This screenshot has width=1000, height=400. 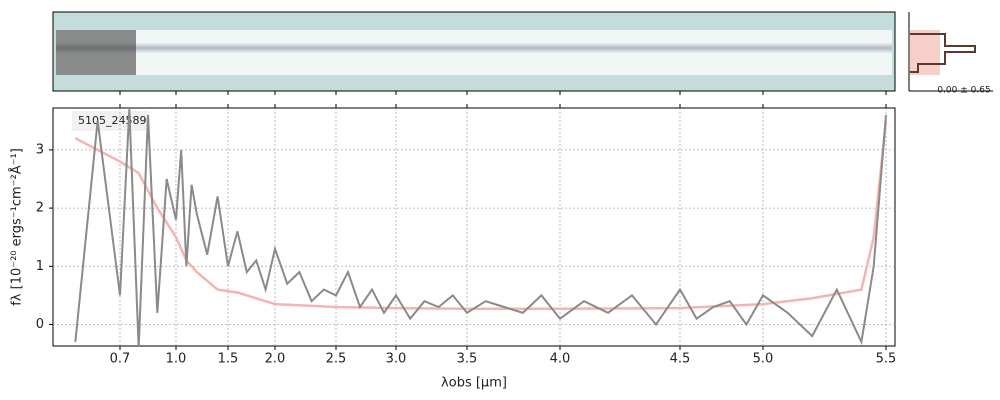 What do you see at coordinates (467, 359) in the screenshot?
I see `x-tick-label: 3.5` at bounding box center [467, 359].